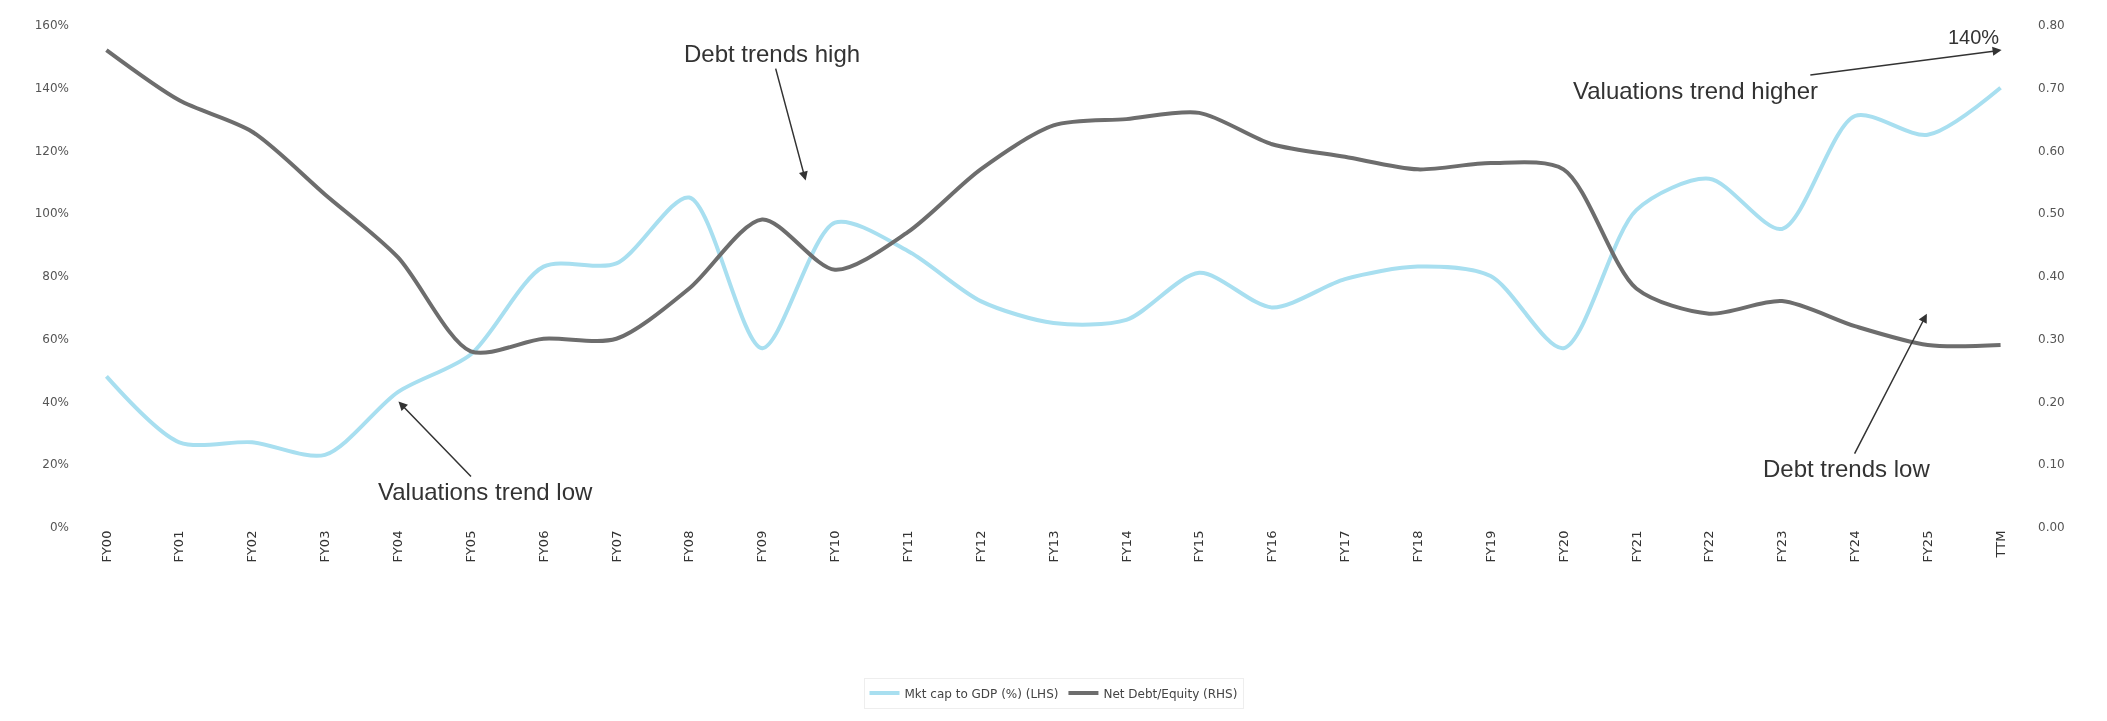 This screenshot has width=2107, height=721. I want to click on y-tick-label: 160%, so click(51, 25).